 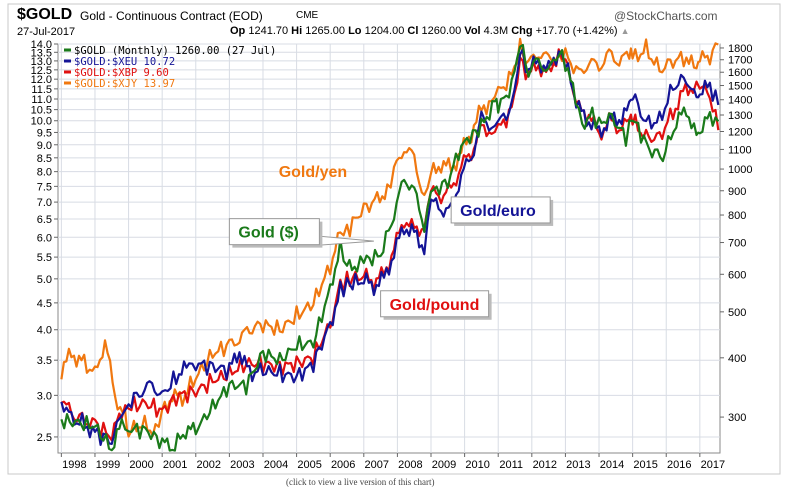 What do you see at coordinates (41, 122) in the screenshot?
I see `left-tick-label: 10.0` at bounding box center [41, 122].